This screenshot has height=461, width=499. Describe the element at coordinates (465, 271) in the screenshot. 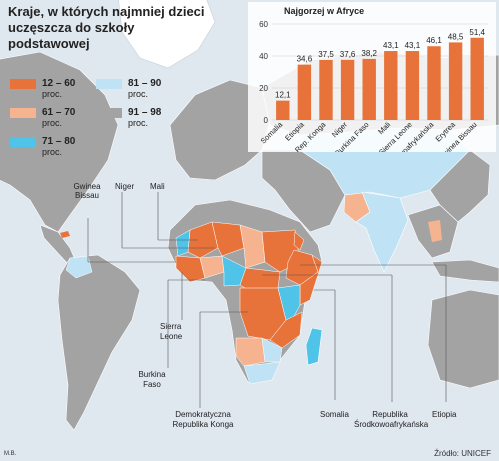

I see `indonesia-shape` at that location.